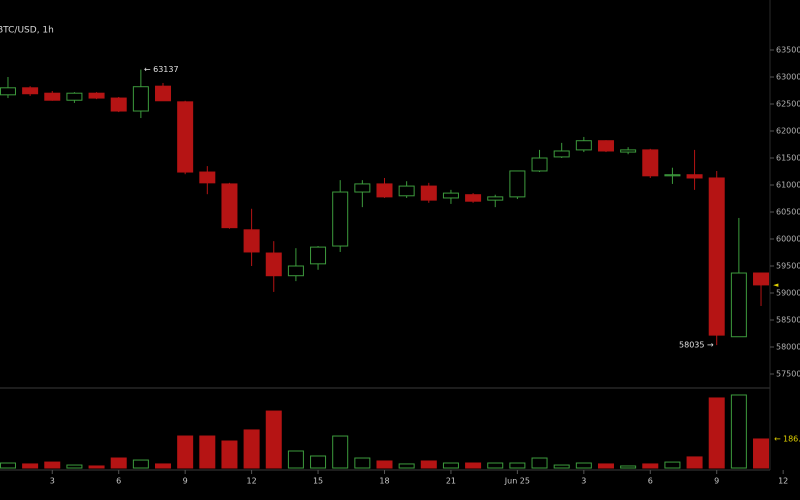 The height and width of the screenshot is (500, 800). What do you see at coordinates (788, 347) in the screenshot?
I see `y-tick-label: 58000` at bounding box center [788, 347].